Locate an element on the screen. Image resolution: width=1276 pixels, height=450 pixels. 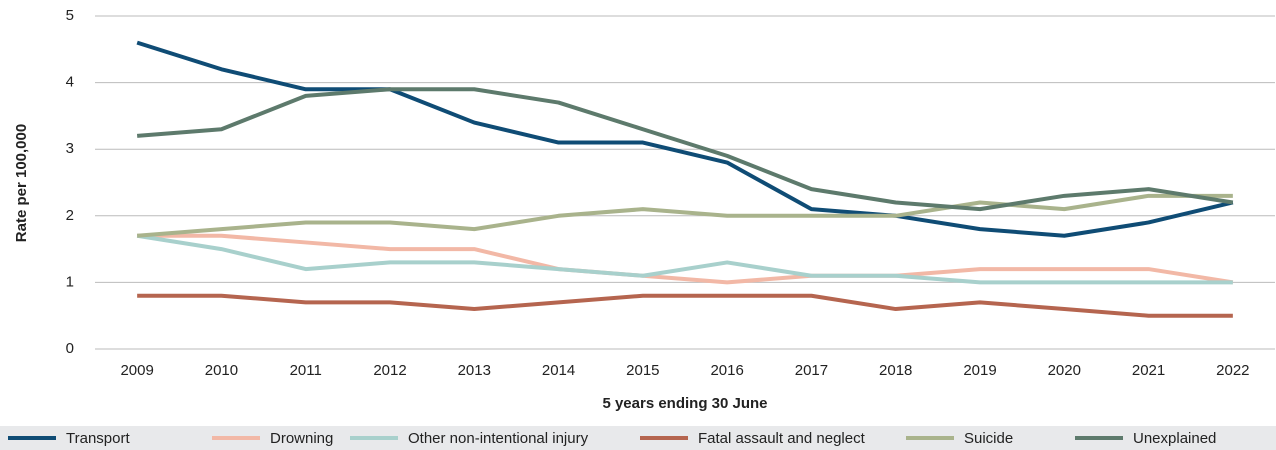
y-tick-label: 2 is located at coordinates (70, 215).